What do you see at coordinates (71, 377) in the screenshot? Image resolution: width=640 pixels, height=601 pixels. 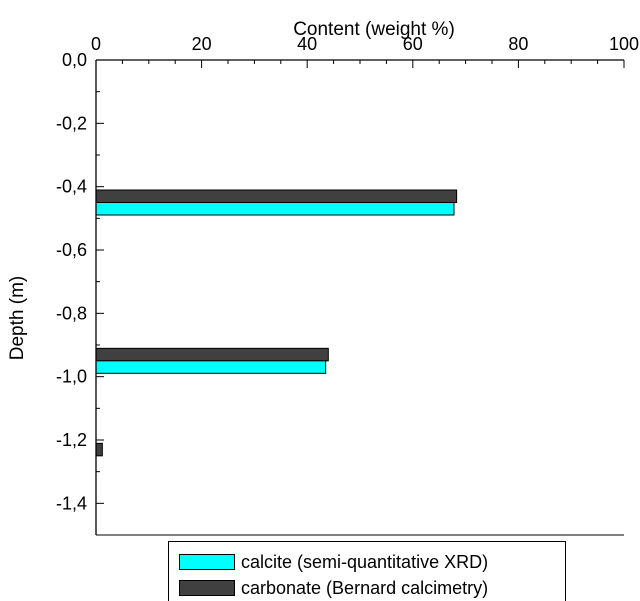 I see `y-tick-label: -1,0` at bounding box center [71, 377].